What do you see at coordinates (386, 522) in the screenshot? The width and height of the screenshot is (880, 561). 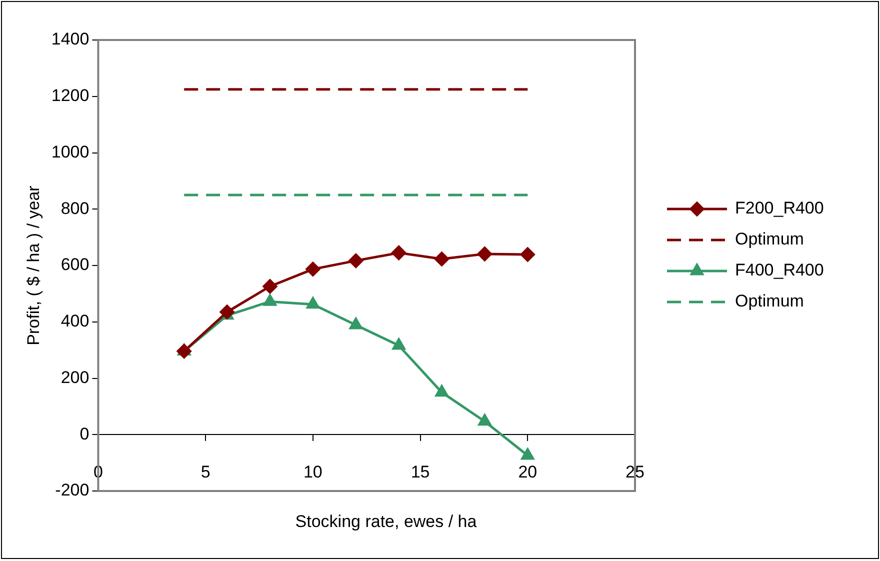 I see `x-axis-title: Stocking rate, ewes / ha` at bounding box center [386, 522].